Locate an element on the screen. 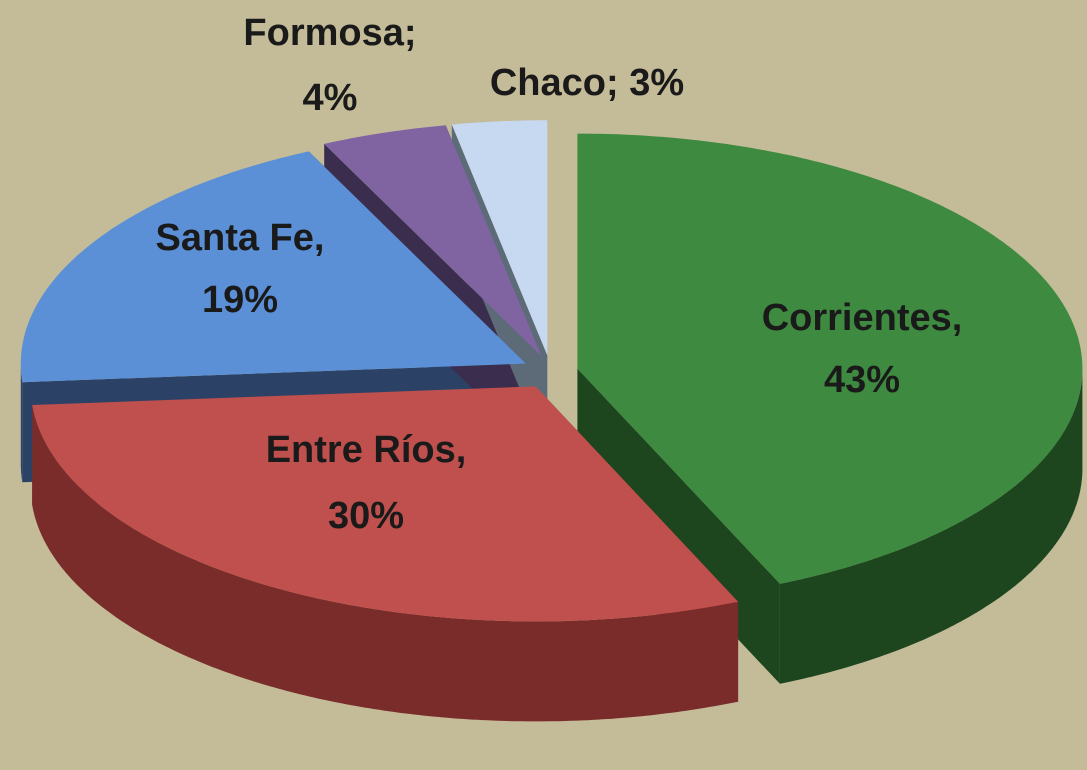 Image resolution: width=1087 pixels, height=770 pixels. category-label: Entre Ríos, is located at coordinates (366, 450).